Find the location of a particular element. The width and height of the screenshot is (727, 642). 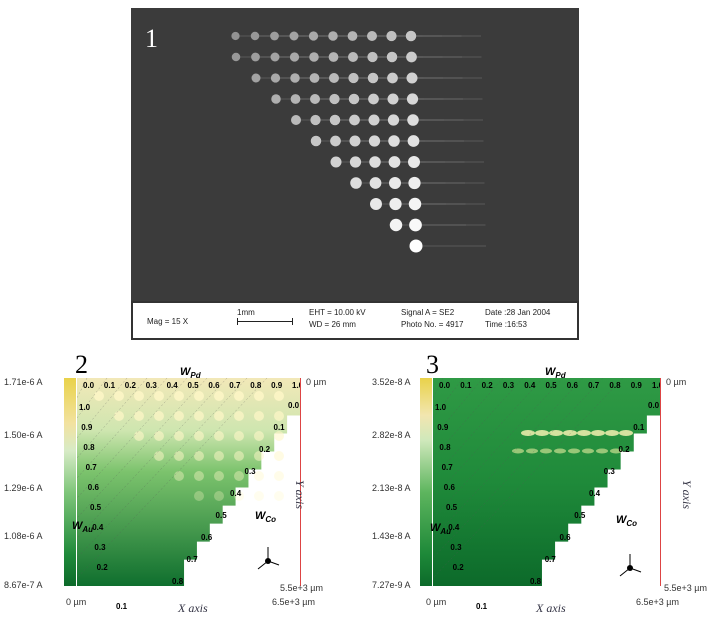

w-au-label-2: WAu is located at coordinates (83, 527).